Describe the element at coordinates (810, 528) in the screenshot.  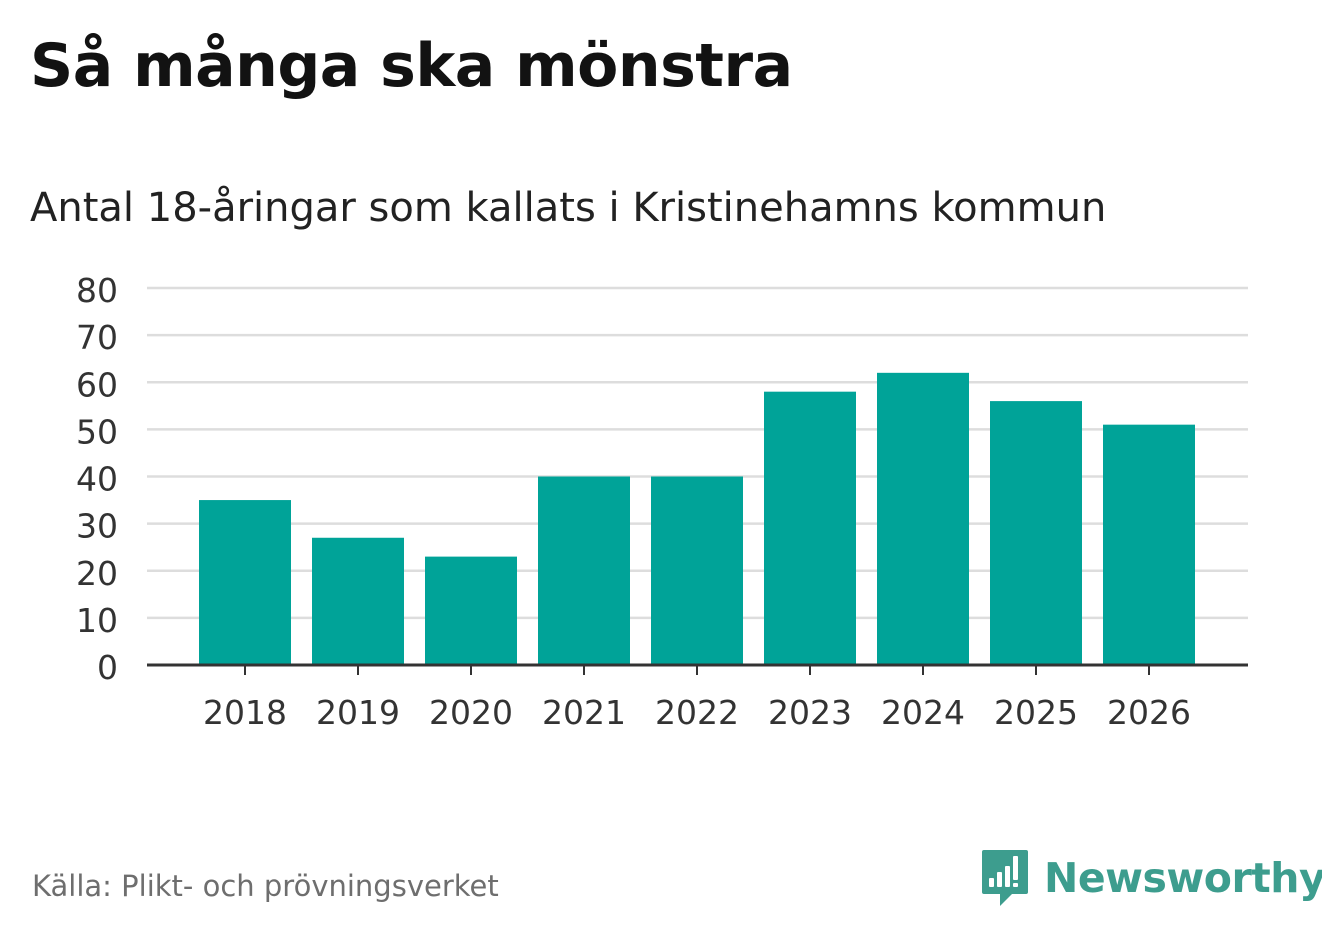
I see `bar-2023` at that location.